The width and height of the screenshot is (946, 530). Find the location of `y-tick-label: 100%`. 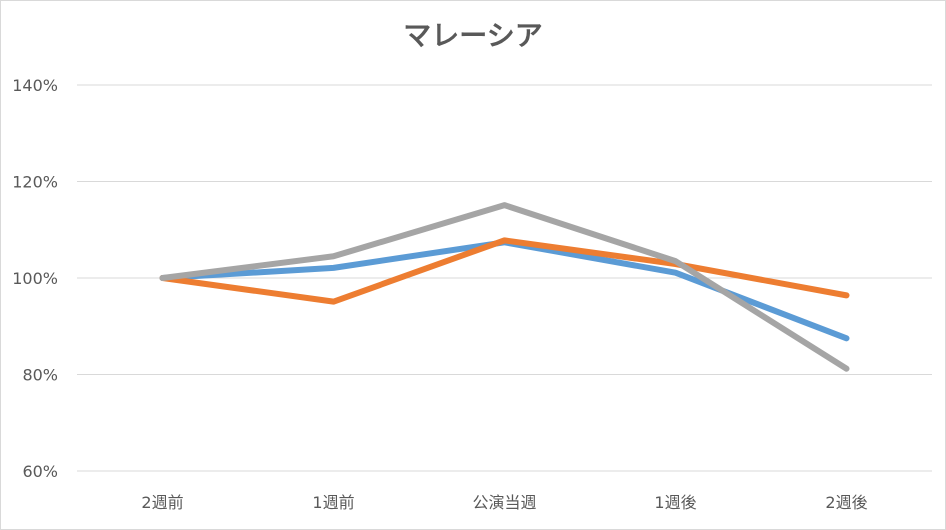

y-tick-label: 100% is located at coordinates (35, 278).